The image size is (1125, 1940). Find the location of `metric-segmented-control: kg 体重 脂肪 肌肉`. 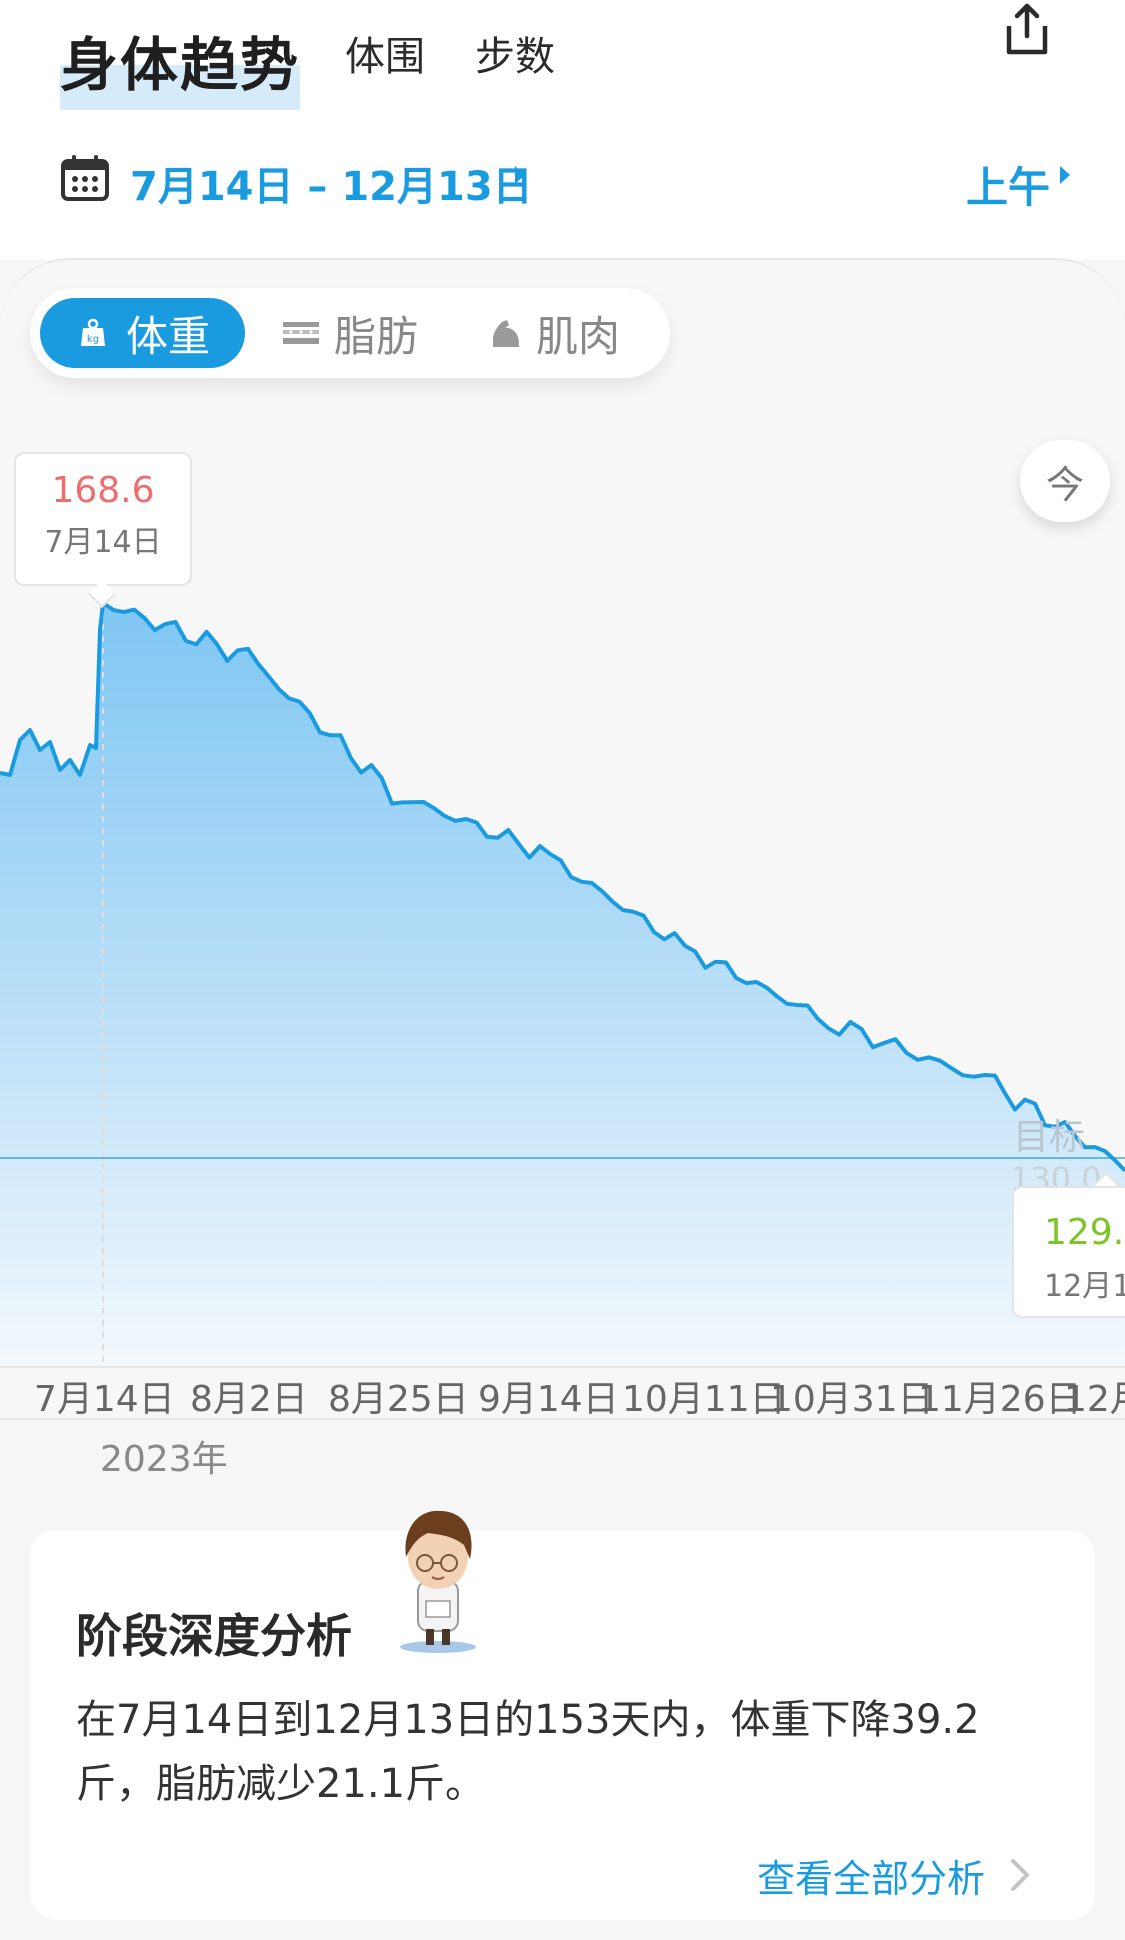

metric-segmented-control: kg 体重 脂肪 肌肉 is located at coordinates (350, 333).